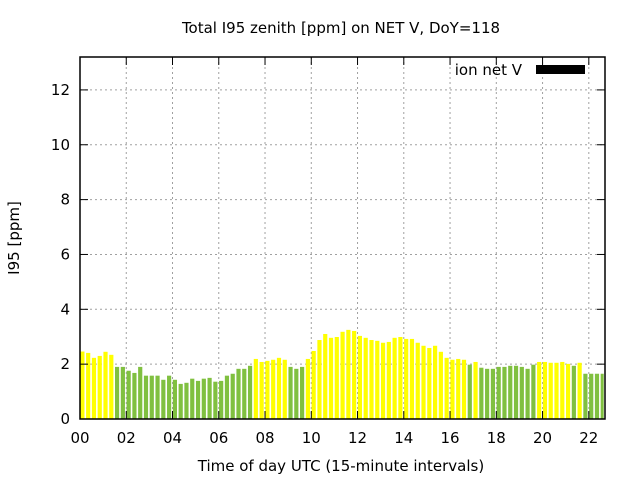 The image size is (640, 484). I want to click on x-axis-label: Time of day UTC (15-minute intervals), so click(340, 466).